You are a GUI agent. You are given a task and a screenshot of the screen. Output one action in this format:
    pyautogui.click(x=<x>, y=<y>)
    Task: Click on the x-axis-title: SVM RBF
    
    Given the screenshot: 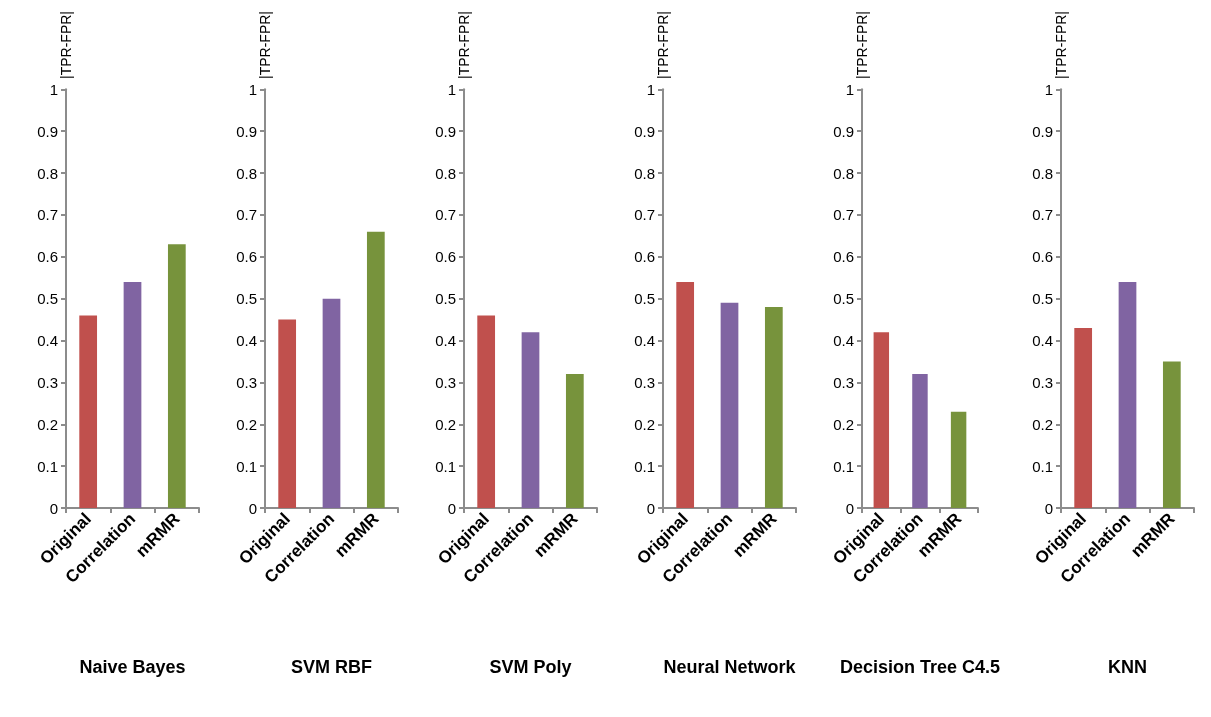 What is the action you would take?
    pyautogui.click(x=331, y=667)
    